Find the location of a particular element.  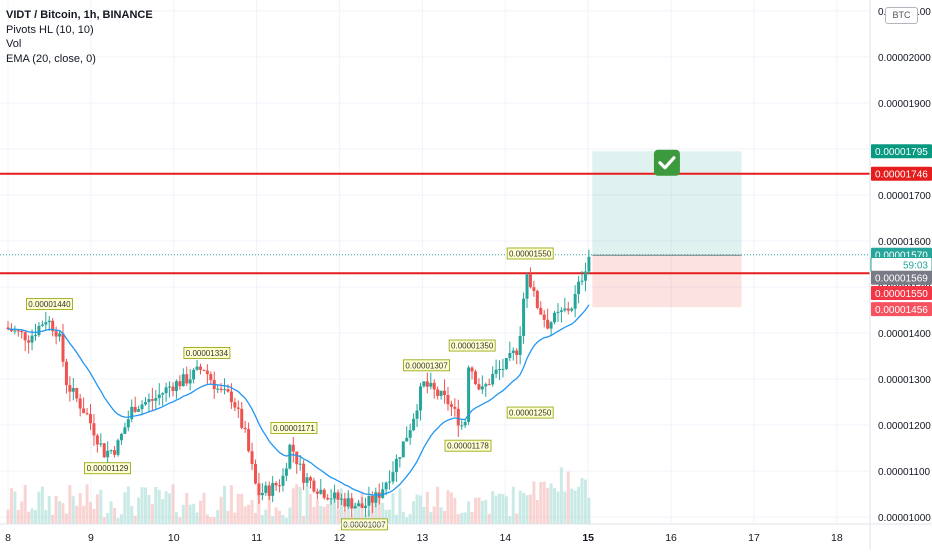

x-tick-label: 10 is located at coordinates (174, 538).